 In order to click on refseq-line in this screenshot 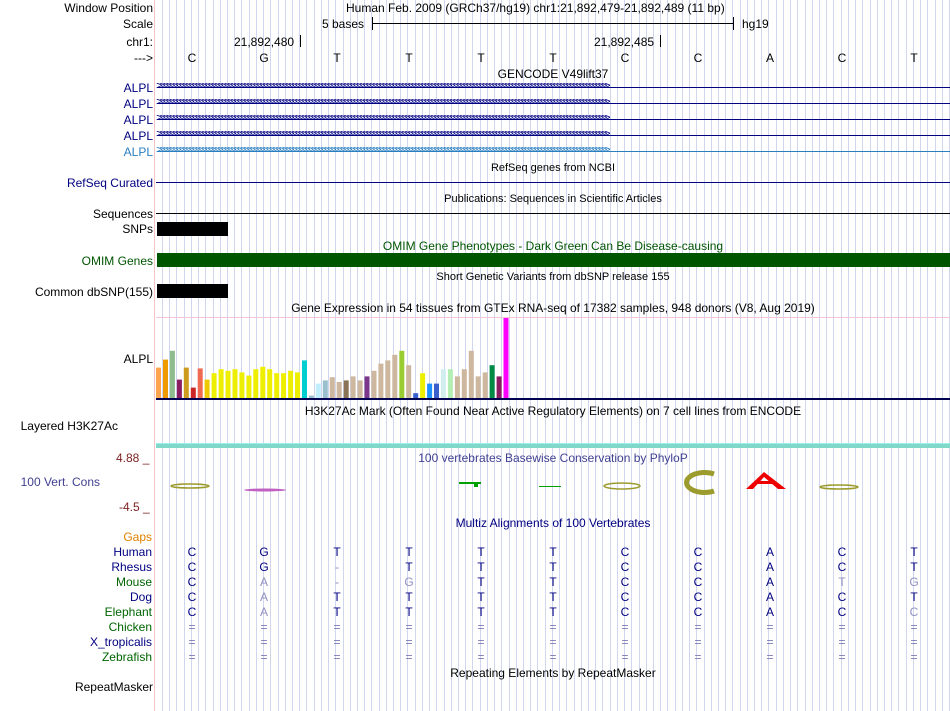, I will do `click(553, 182)`.